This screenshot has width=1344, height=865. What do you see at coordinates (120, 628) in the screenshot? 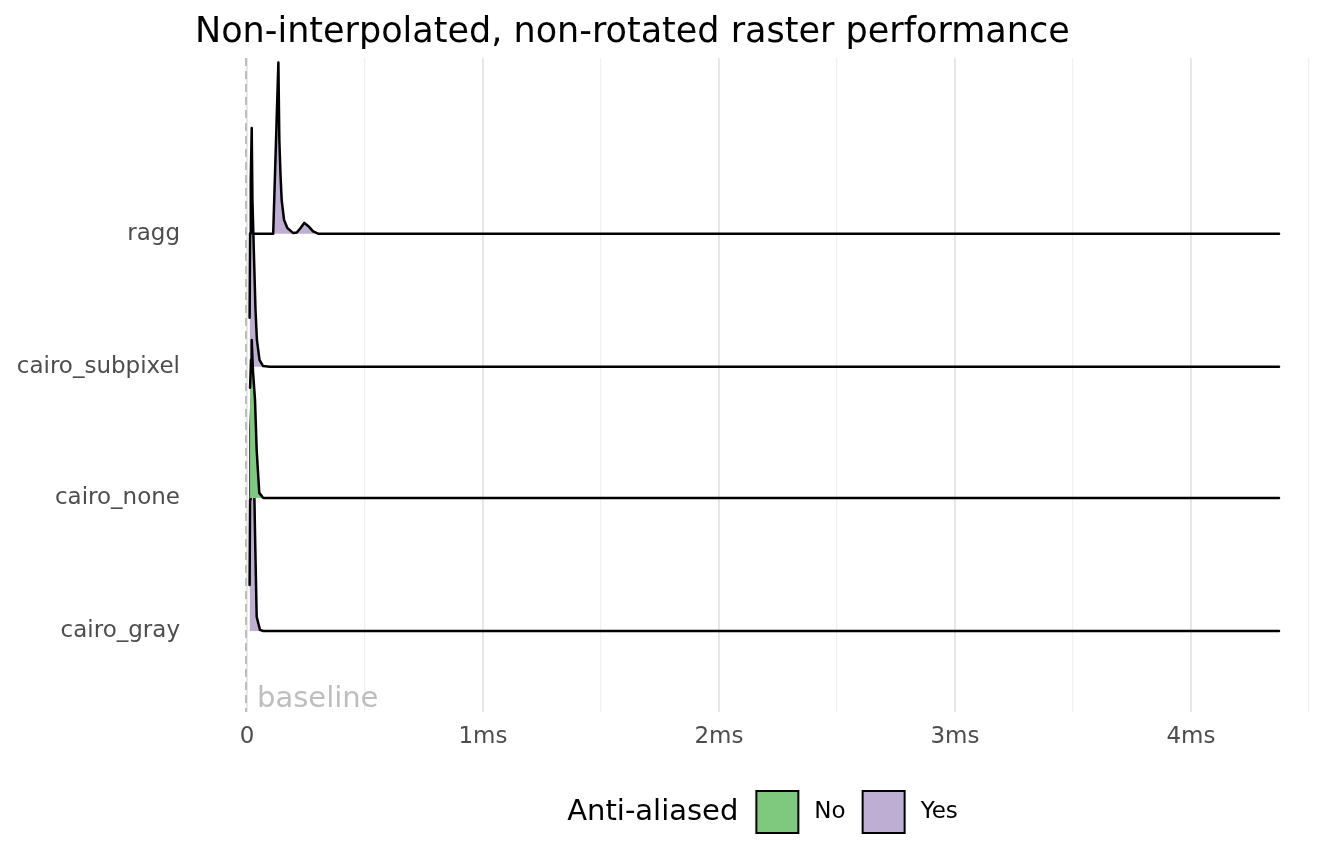
I see `text: cairo_gray` at bounding box center [120, 628].